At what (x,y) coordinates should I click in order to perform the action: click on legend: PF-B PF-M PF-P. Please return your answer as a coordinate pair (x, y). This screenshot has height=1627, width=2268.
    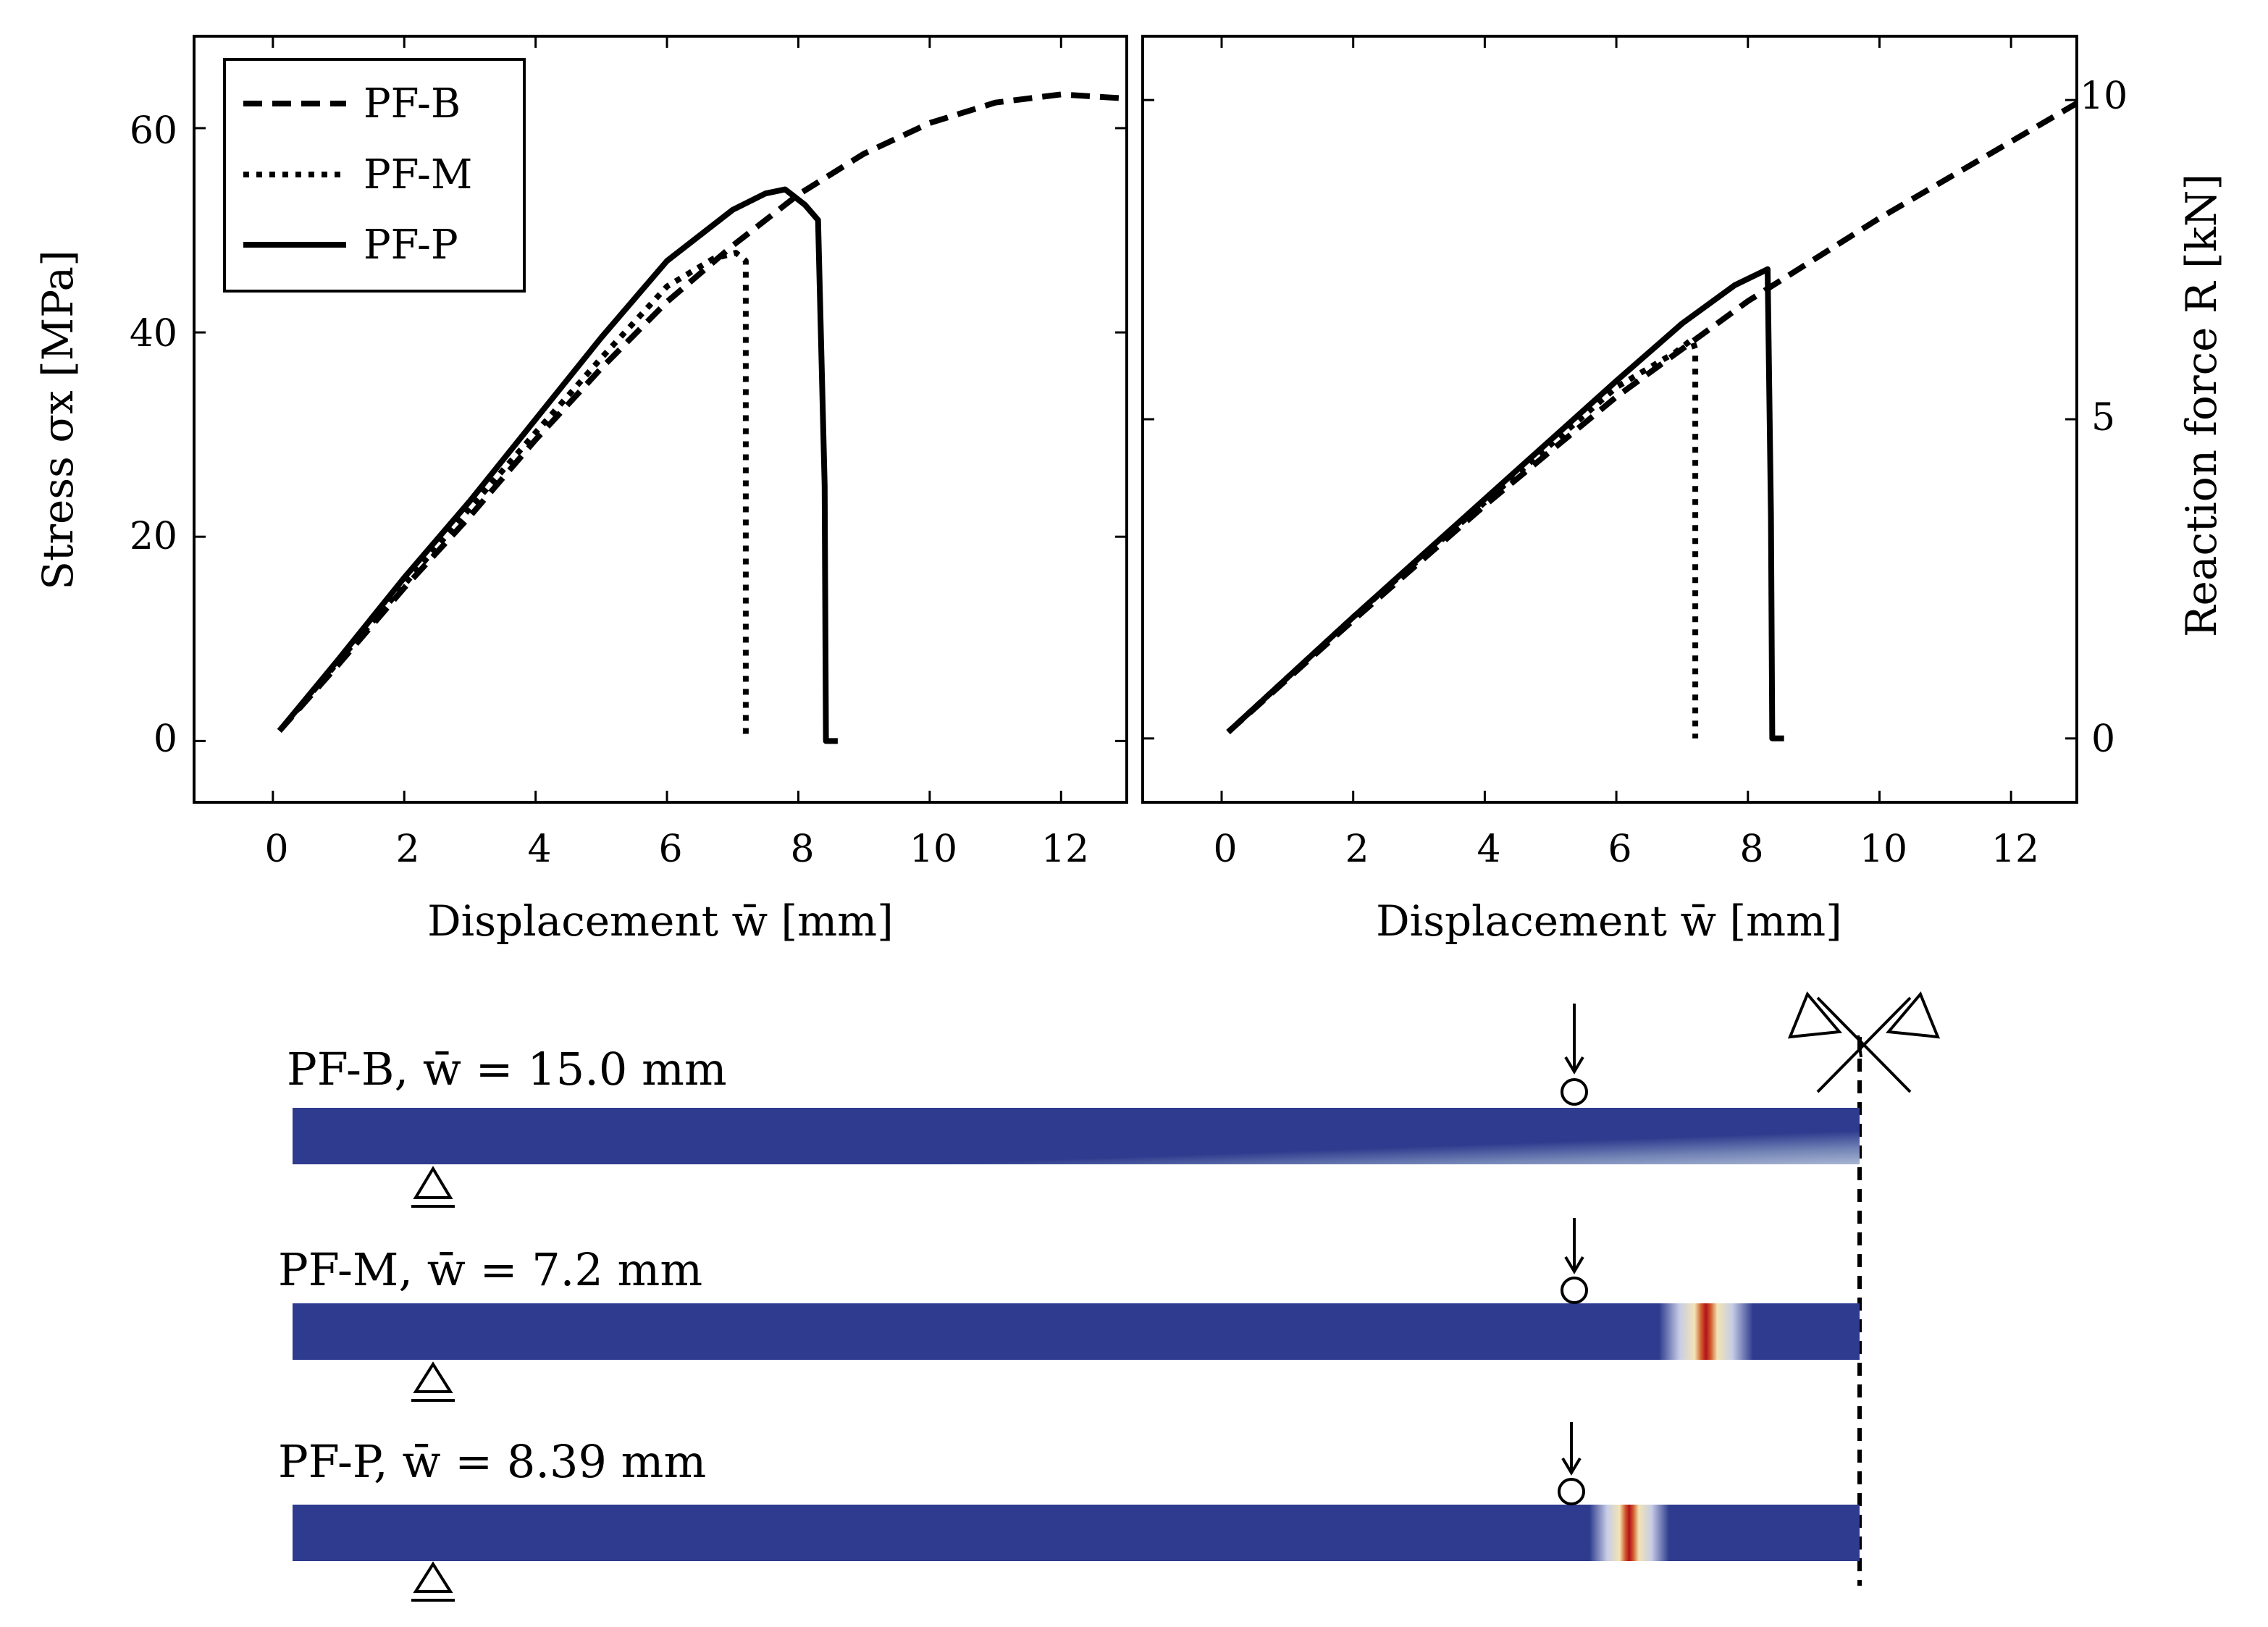
    Looking at the image, I should click on (374, 176).